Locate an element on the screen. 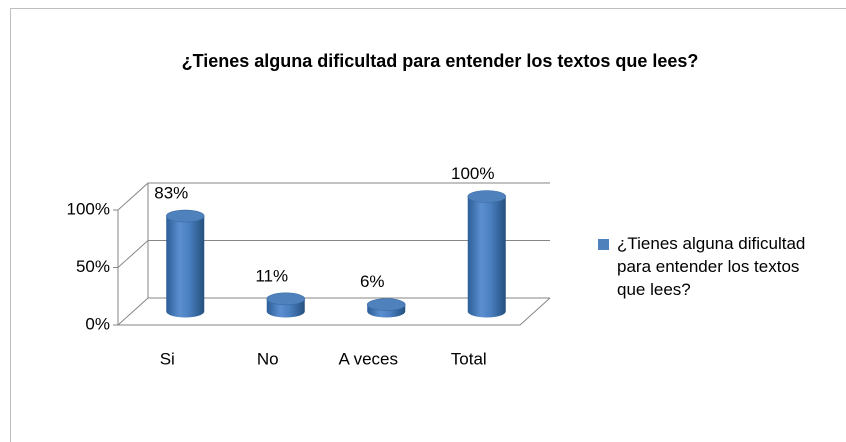 The height and width of the screenshot is (442, 846). x-tick-label: Total is located at coordinates (469, 358).